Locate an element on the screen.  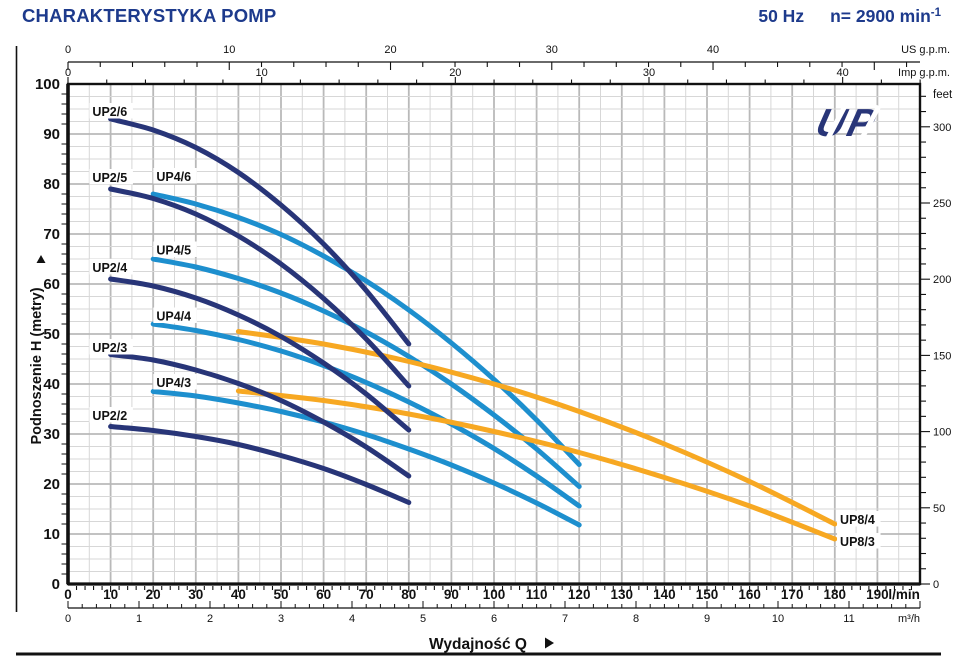
tick-label-feet: 300 is located at coordinates (942, 128).